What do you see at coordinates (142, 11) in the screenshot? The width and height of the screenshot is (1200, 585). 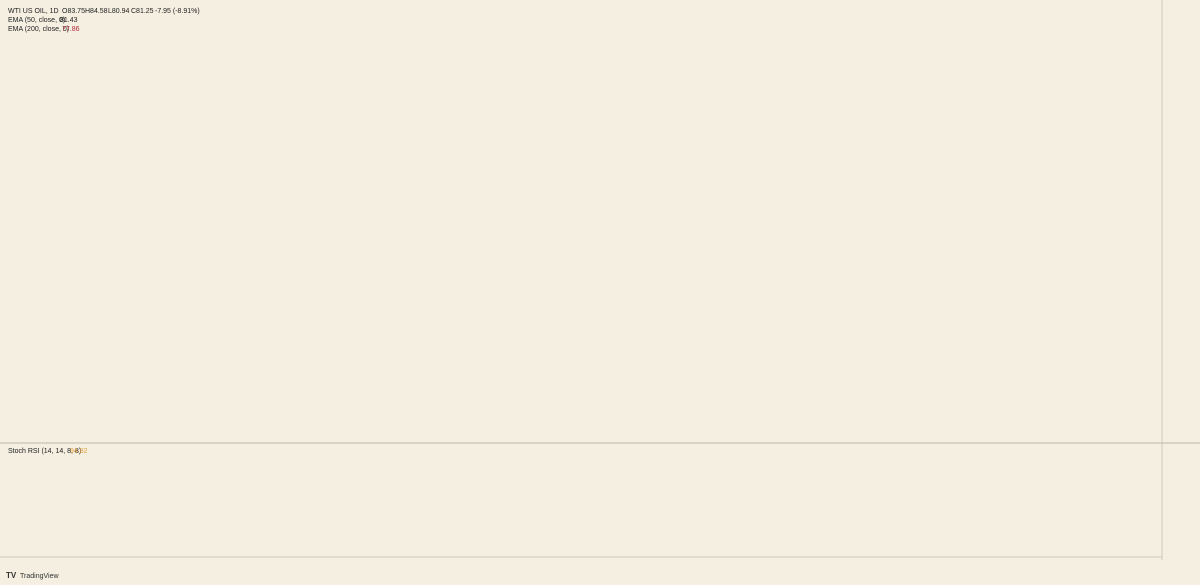 I see `ohlc-close: C81.25` at bounding box center [142, 11].